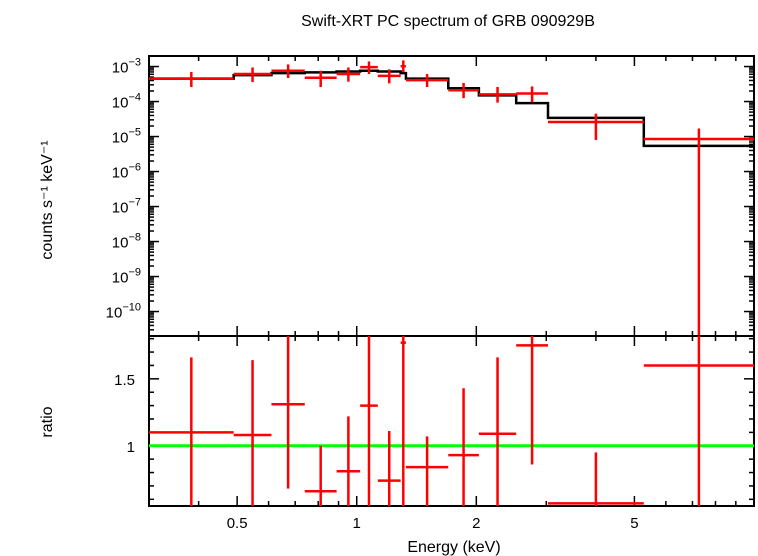 This screenshot has height=556, width=758. What do you see at coordinates (47, 421) in the screenshot?
I see `bottom-y-axis-label: ratio` at bounding box center [47, 421].